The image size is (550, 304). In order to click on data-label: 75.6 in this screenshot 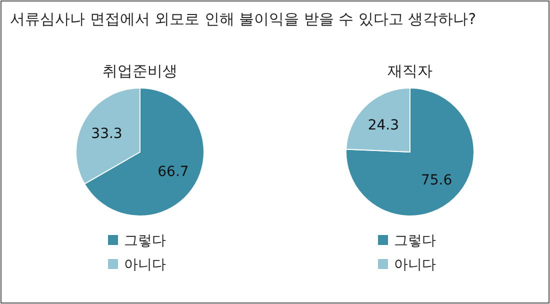, I will do `click(436, 180)`.